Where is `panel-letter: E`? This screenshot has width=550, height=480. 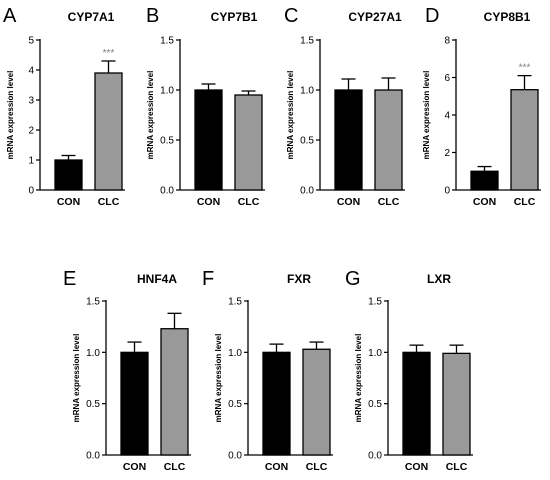 panel-letter: E is located at coordinates (69, 279).